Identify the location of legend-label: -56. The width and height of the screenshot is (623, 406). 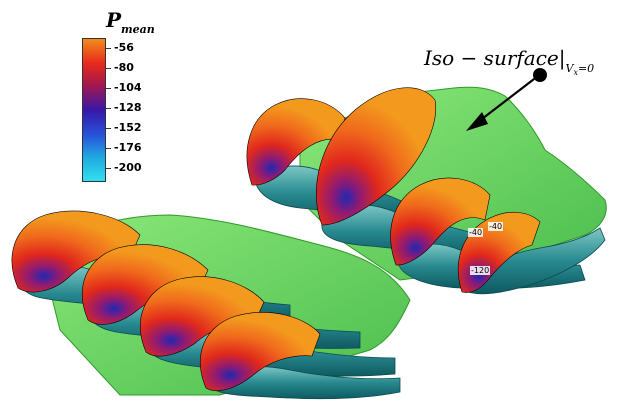
(124, 47).